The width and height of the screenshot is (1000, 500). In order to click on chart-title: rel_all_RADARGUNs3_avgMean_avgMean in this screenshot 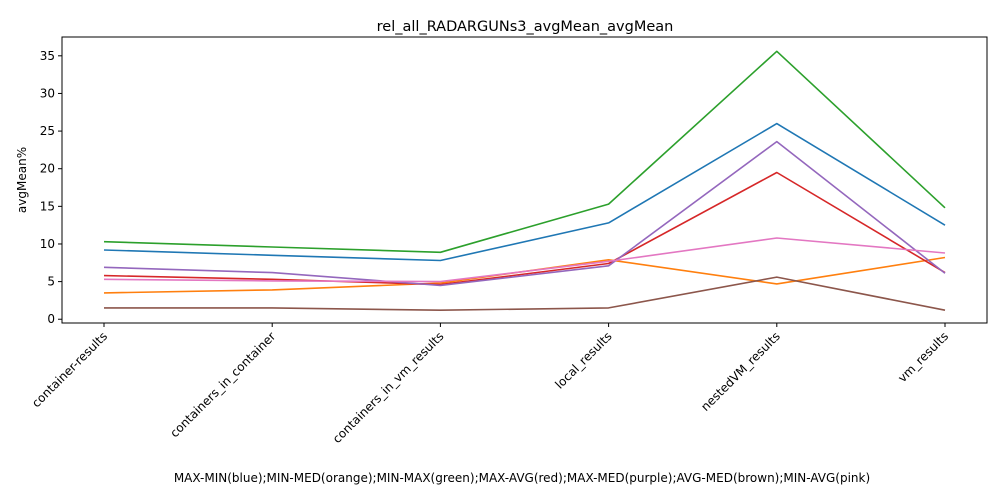, I will do `click(525, 27)`.